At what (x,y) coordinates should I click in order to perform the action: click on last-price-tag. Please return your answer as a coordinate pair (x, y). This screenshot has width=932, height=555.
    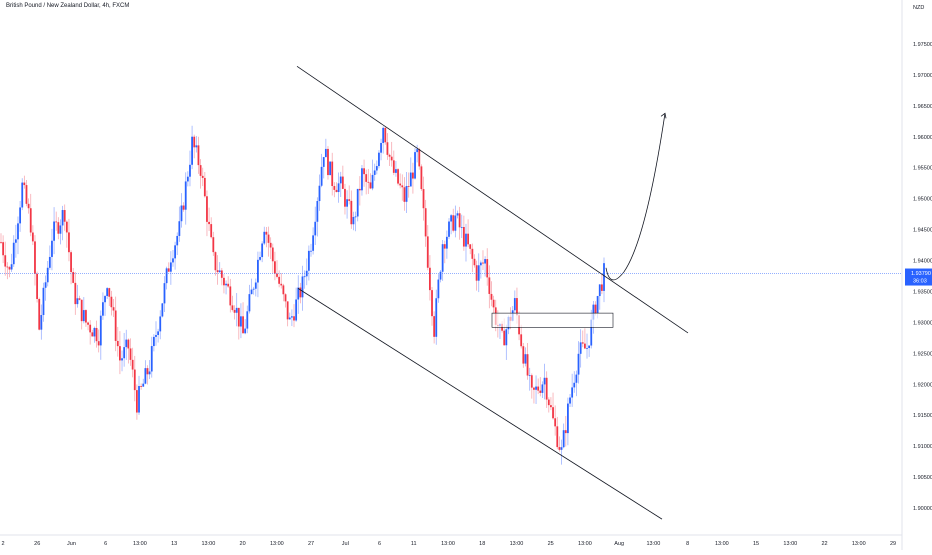
    Looking at the image, I should click on (918, 277).